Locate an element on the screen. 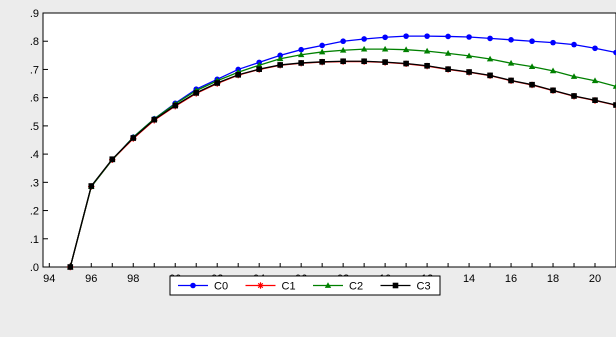 Image resolution: width=616 pixels, height=337 pixels. x-tick-label: 94 is located at coordinates (49, 279).